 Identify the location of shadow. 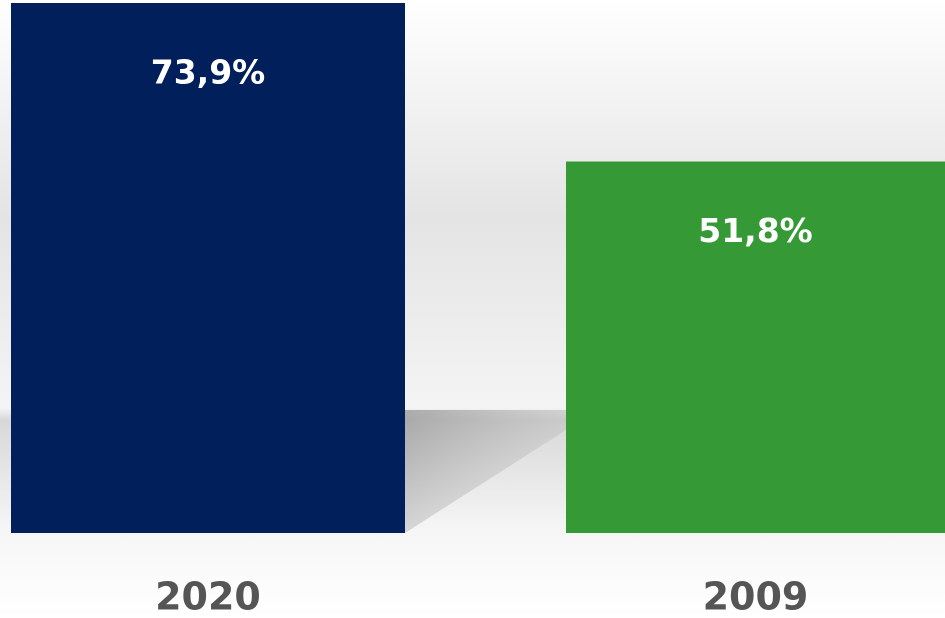
(485, 471).